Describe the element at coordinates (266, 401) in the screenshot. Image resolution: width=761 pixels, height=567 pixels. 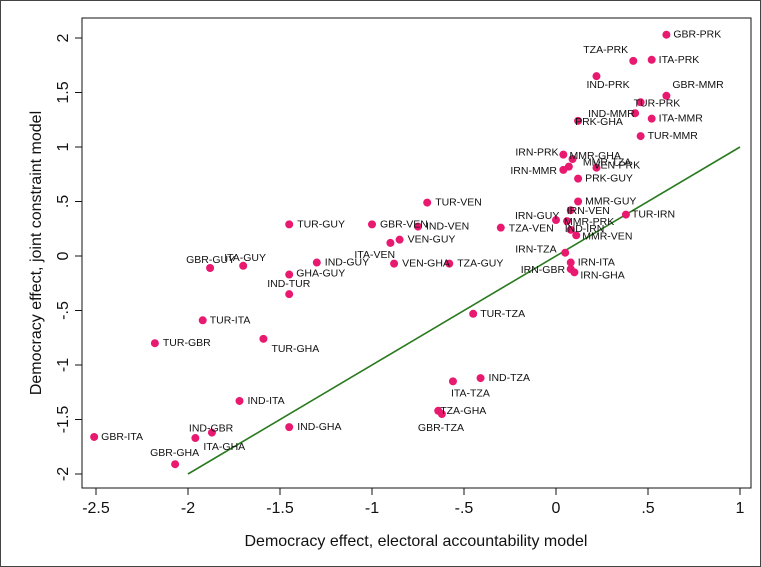
I see `point-label: IND-ITA` at that location.